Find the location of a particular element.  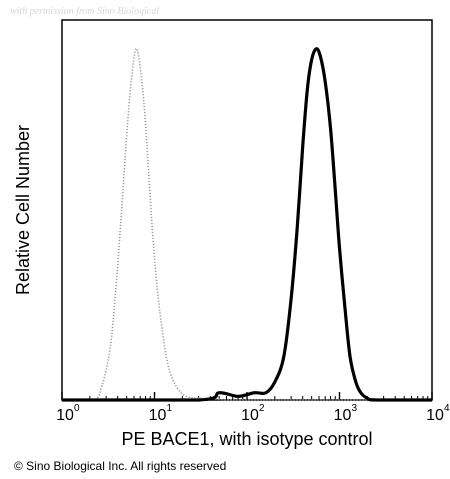

x-tick-exponent: 2 is located at coordinates (262, 408).